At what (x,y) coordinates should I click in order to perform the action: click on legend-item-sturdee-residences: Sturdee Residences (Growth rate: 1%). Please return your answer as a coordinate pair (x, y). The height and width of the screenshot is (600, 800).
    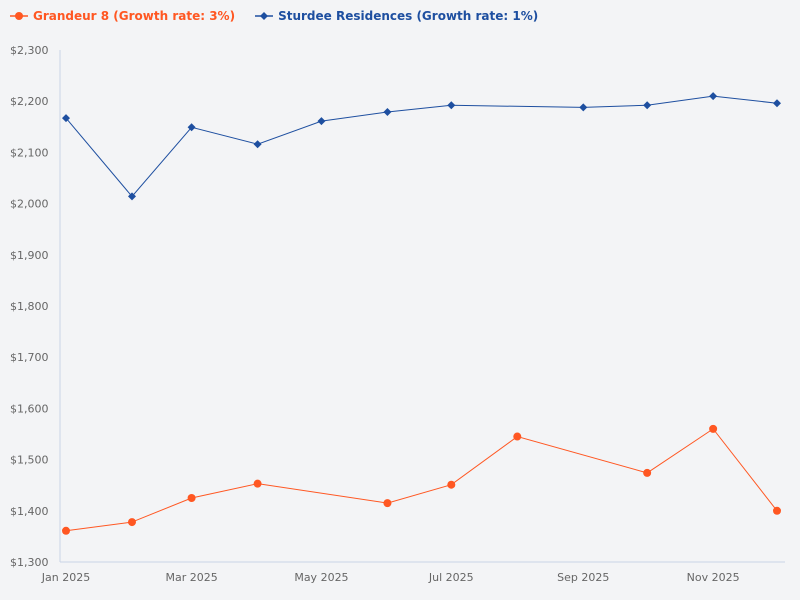
    Looking at the image, I should click on (396, 16).